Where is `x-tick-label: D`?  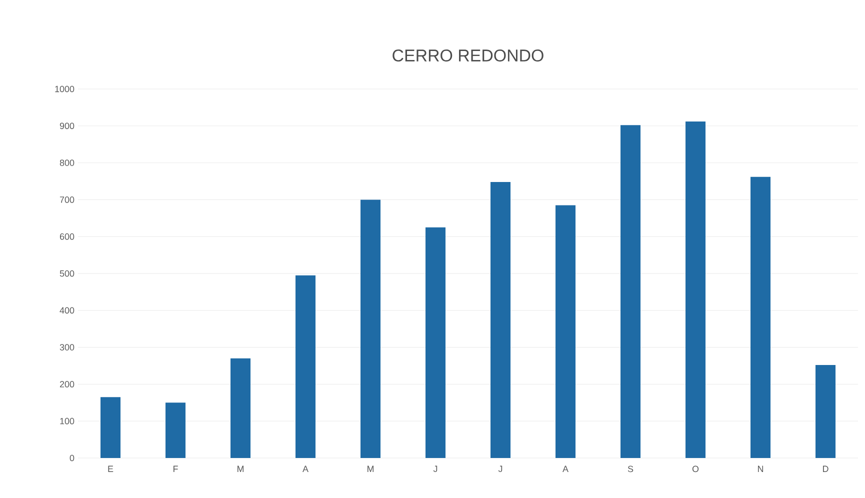 x-tick-label: D is located at coordinates (825, 469).